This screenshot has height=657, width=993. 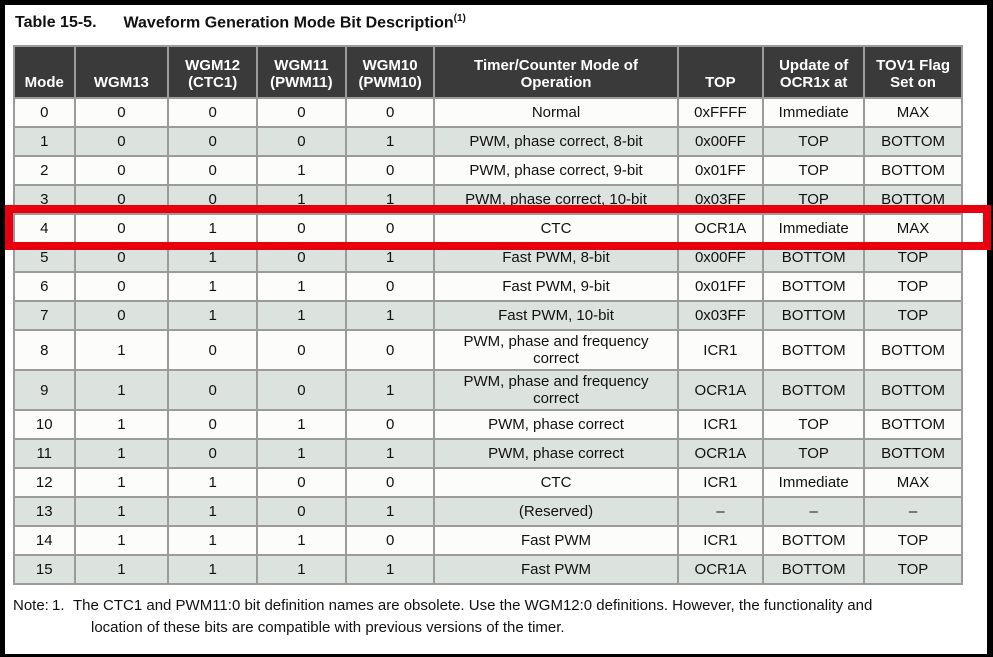 I want to click on table-cell: Immediate, so click(x=814, y=113).